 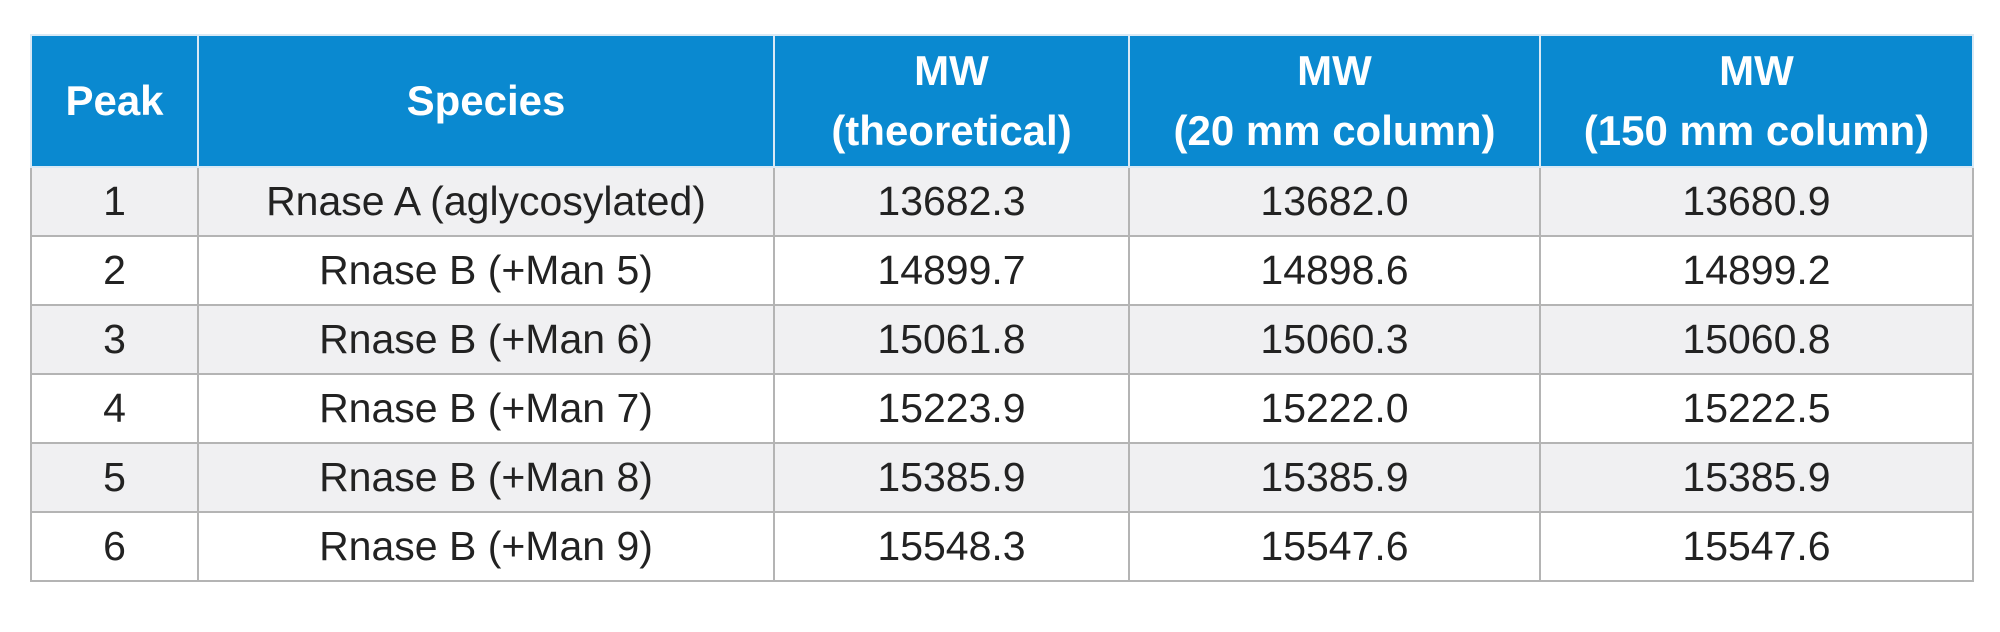 I want to click on cell-species: Rnase A (aglycosylated), so click(x=486, y=201).